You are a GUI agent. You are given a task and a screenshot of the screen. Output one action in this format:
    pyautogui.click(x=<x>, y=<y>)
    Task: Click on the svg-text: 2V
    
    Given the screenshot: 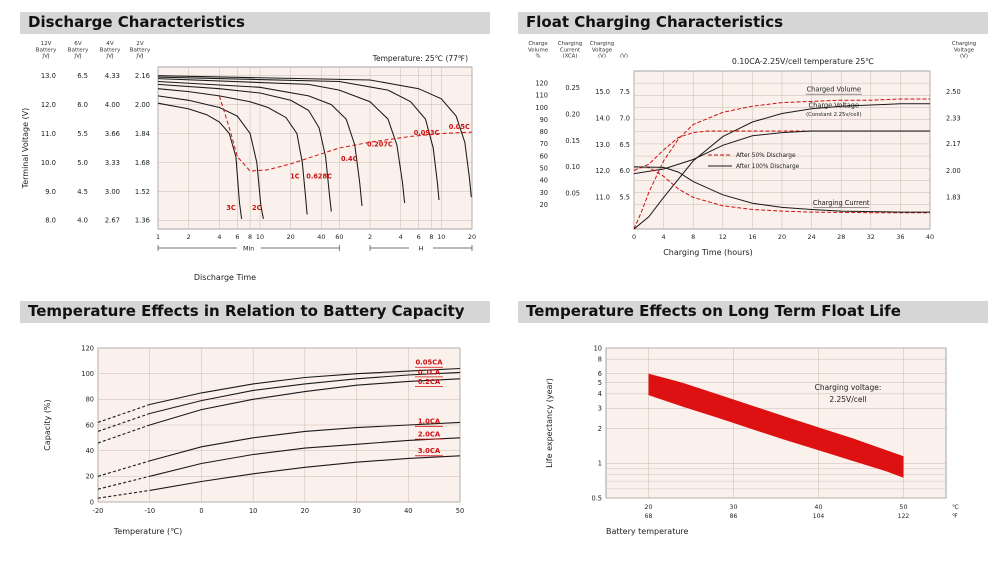 What is the action you would take?
    pyautogui.click(x=140, y=44)
    